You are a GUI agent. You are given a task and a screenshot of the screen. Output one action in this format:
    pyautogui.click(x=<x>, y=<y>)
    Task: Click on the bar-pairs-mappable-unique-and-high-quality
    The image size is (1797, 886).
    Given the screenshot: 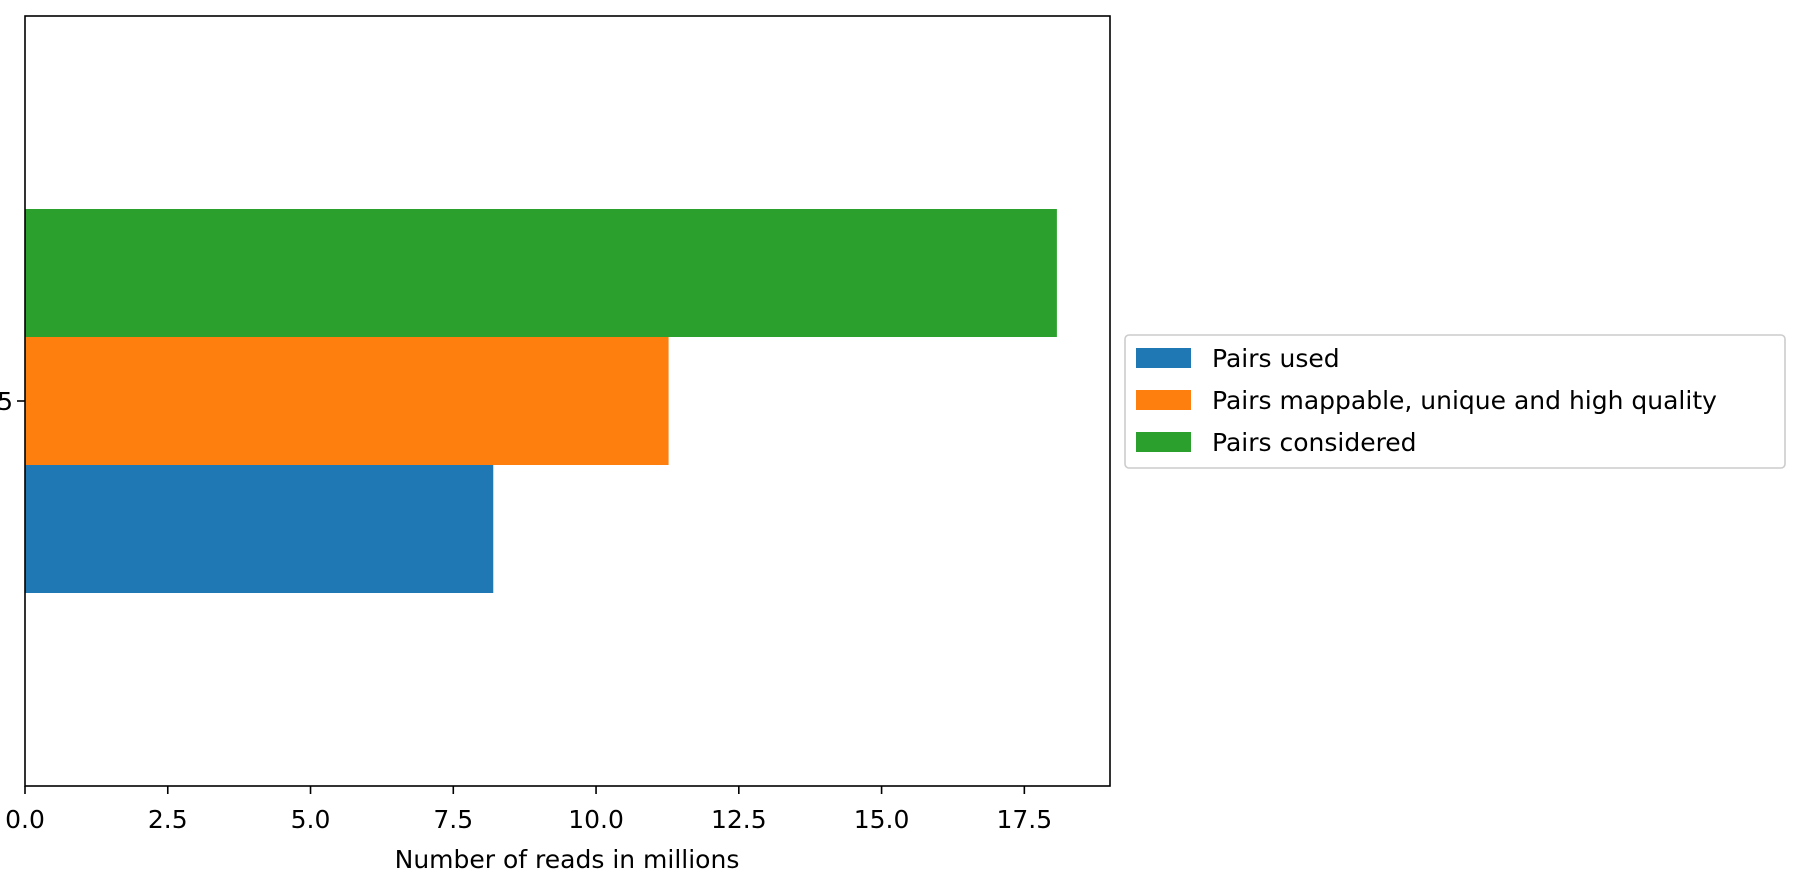 What is the action you would take?
    pyautogui.click(x=347, y=401)
    